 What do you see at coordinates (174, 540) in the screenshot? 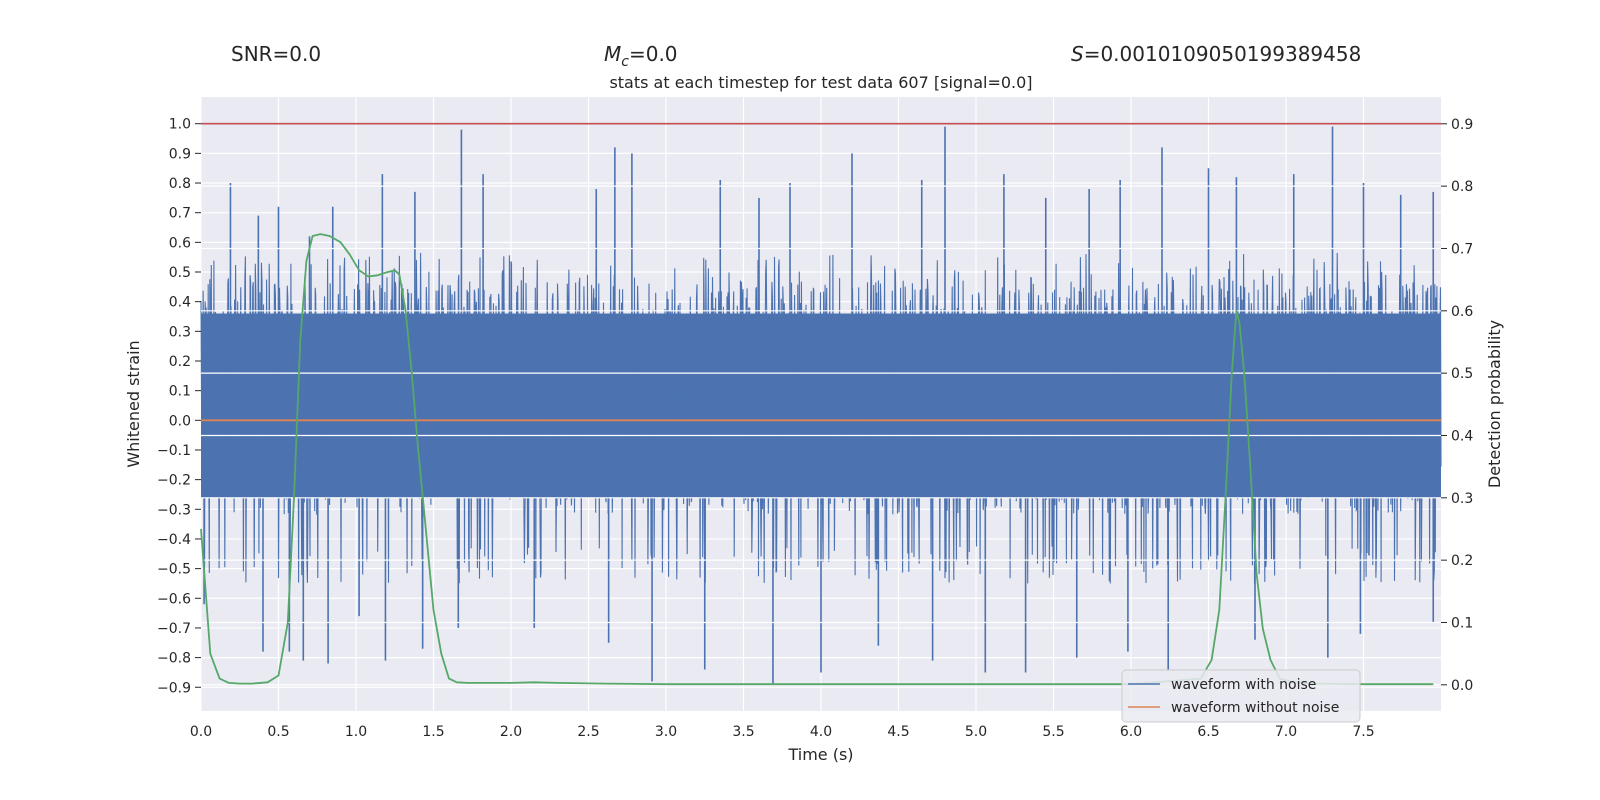
I see `y-tick-label: −0.4` at bounding box center [174, 540].